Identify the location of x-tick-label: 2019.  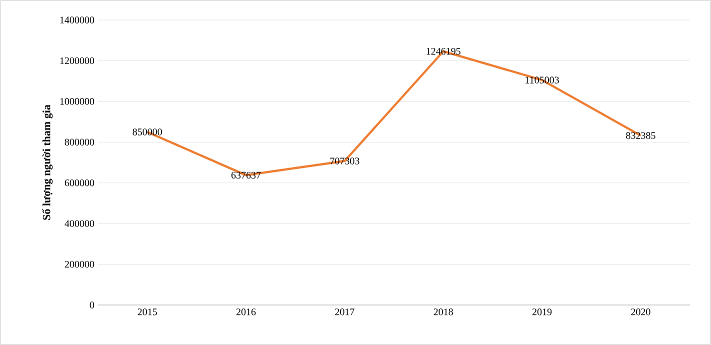
(542, 312).